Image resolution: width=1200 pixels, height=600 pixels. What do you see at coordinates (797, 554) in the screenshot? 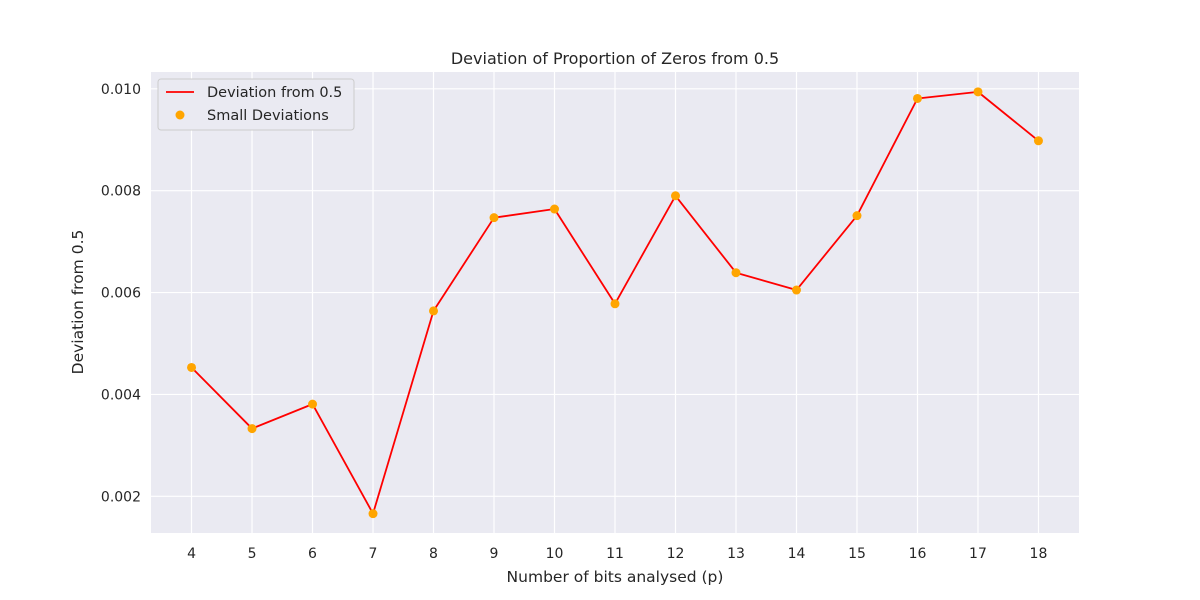
I see `x-tick-label: 14` at bounding box center [797, 554].